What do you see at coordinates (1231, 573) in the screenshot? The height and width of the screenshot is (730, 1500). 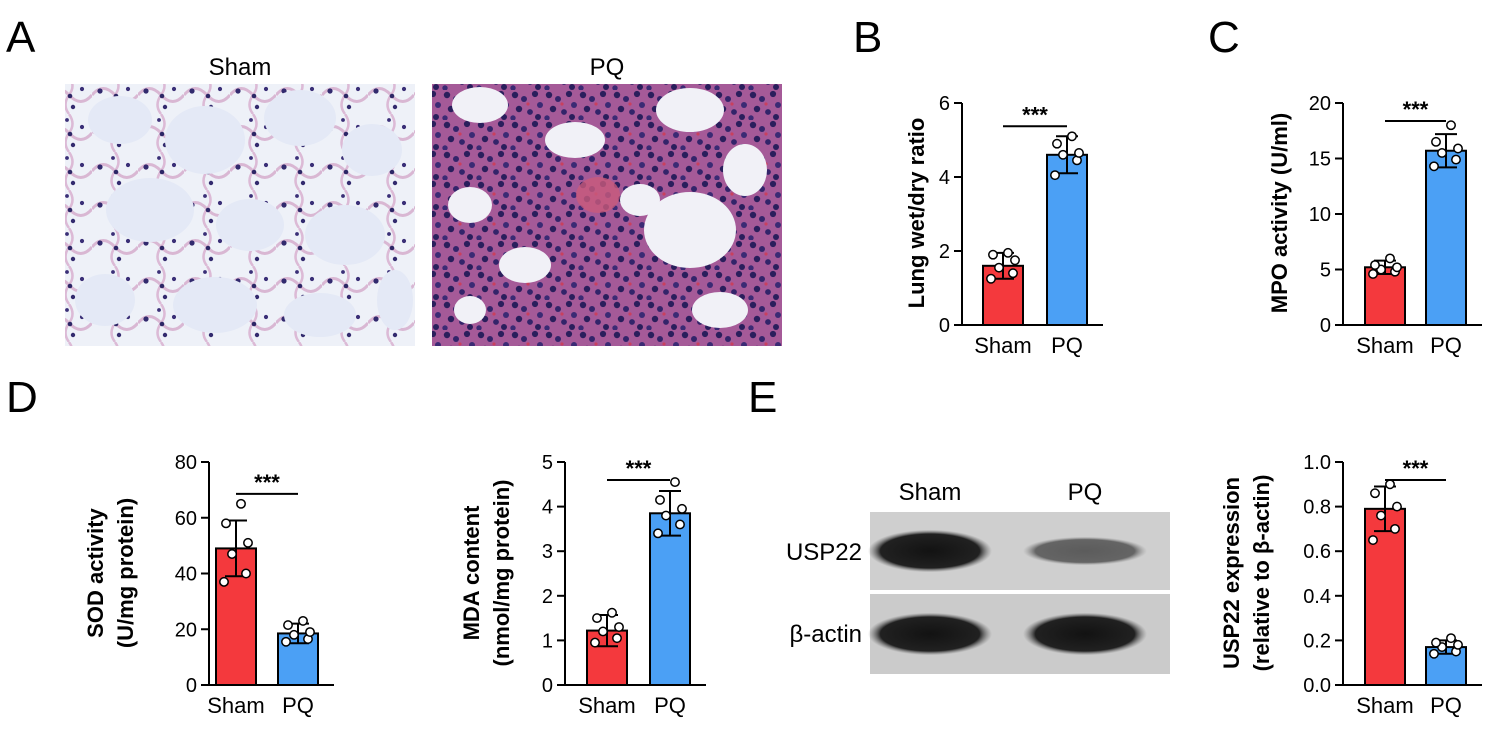 I see `y-axis-label: USP22 expression` at bounding box center [1231, 573].